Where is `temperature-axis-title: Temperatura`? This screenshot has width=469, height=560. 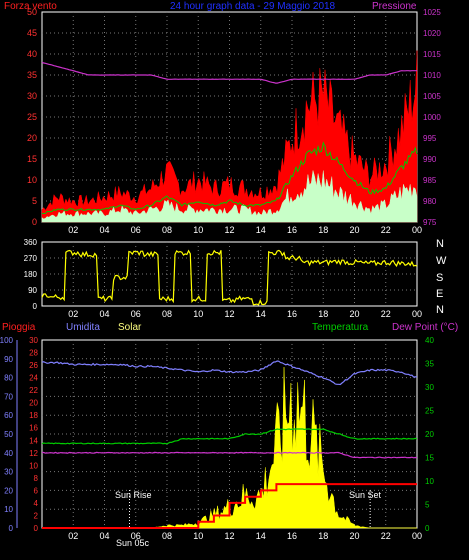 temperature-axis-title: Temperatura is located at coordinates (340, 327).